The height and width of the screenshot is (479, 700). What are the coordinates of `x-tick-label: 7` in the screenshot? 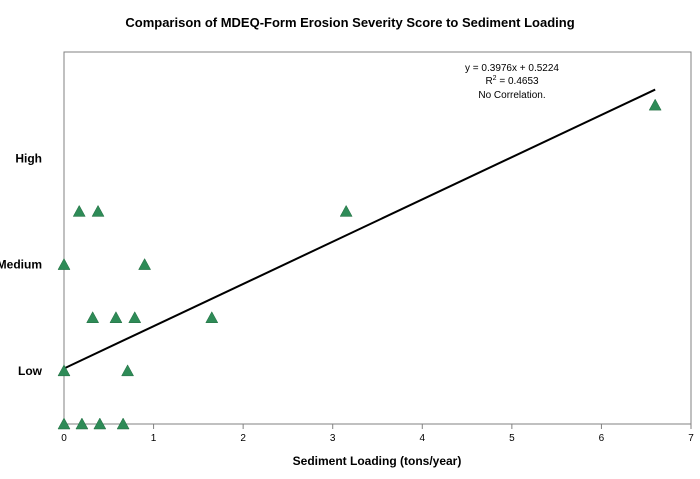 It's located at (691, 438).